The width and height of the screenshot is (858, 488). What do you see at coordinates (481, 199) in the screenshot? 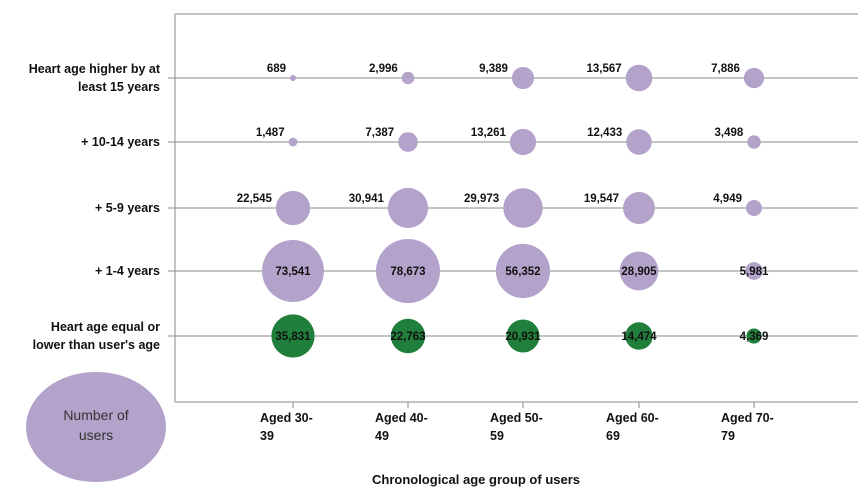
I see `data-label: 29,973` at bounding box center [481, 199].